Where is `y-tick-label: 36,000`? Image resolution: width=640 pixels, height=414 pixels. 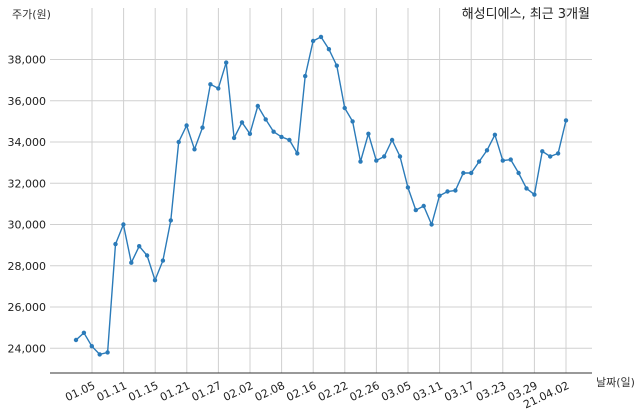
y-tick-label: 36,000 is located at coordinates (27, 101).